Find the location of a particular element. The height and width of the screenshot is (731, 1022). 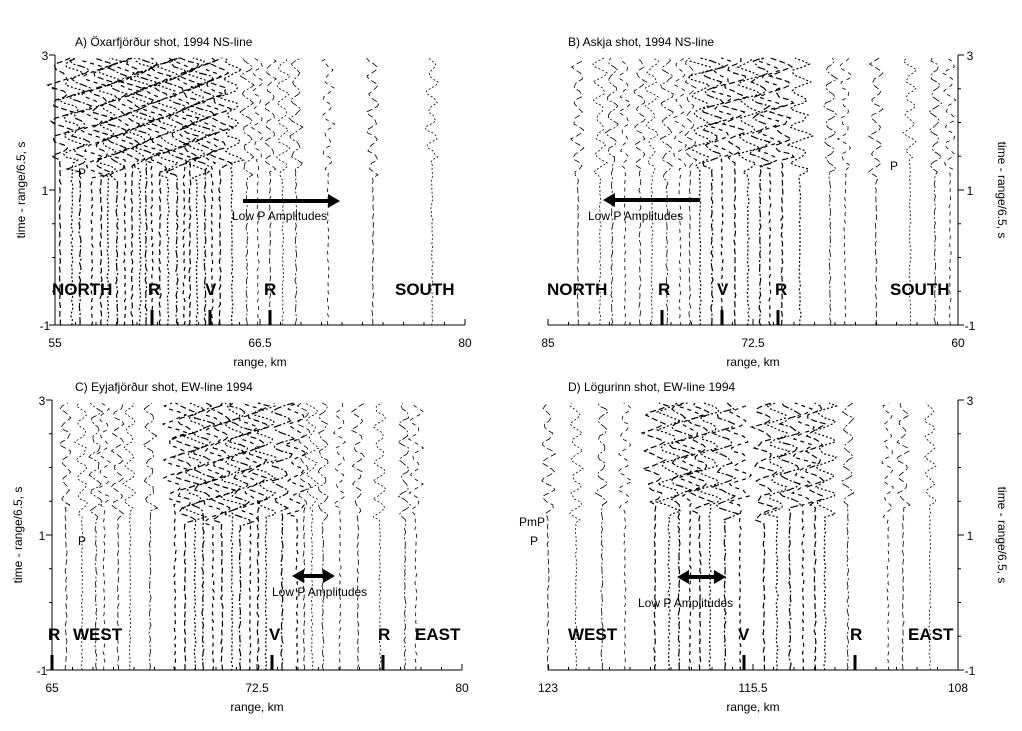

panel-title: A) Öxarfjörður shot, 1994 NS-line is located at coordinates (164, 42).